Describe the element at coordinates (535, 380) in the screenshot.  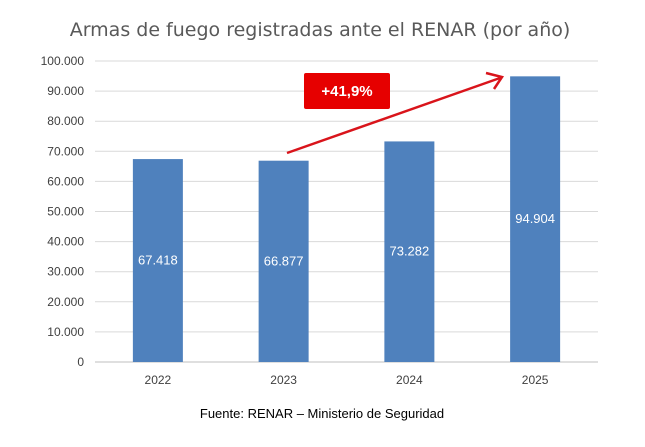
I see `x-tick-label: 2025` at that location.